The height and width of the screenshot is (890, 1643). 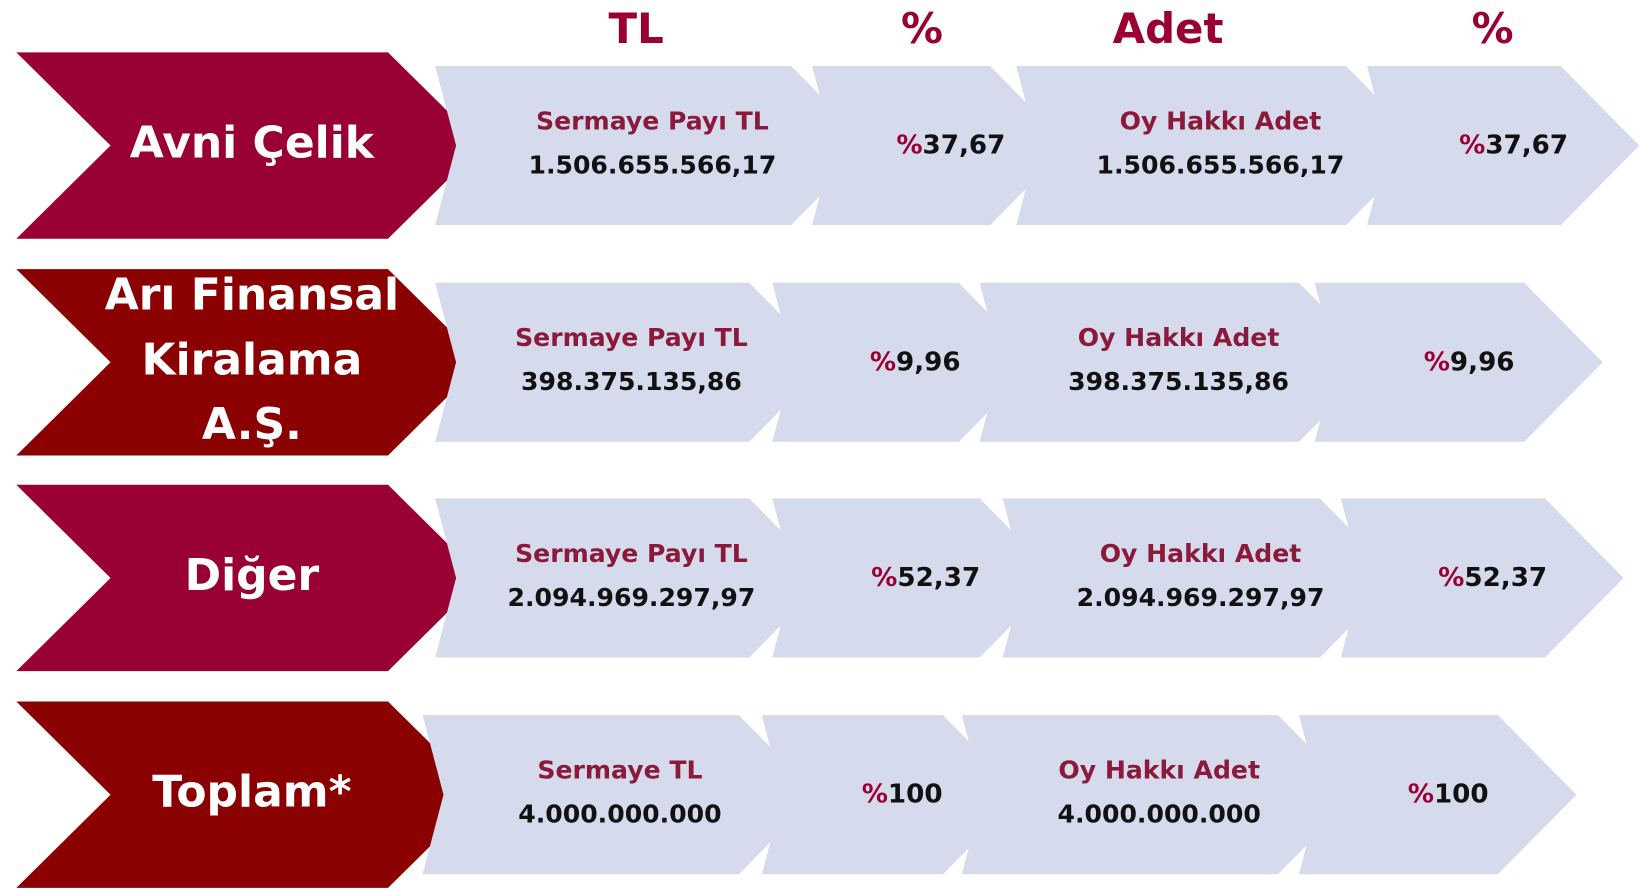 What do you see at coordinates (1178, 381) in the screenshot?
I see `vote-value: 398.375.135,86` at bounding box center [1178, 381].